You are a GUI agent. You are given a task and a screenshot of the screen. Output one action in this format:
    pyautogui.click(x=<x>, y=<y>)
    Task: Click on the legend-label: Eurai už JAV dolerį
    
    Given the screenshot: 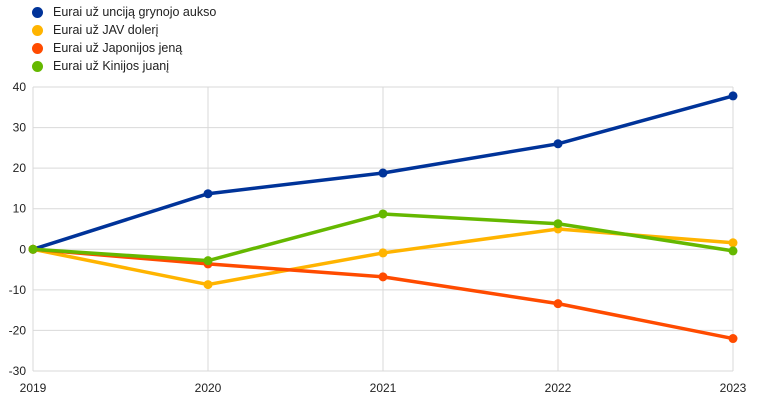 What is the action you would take?
    pyautogui.click(x=106, y=30)
    